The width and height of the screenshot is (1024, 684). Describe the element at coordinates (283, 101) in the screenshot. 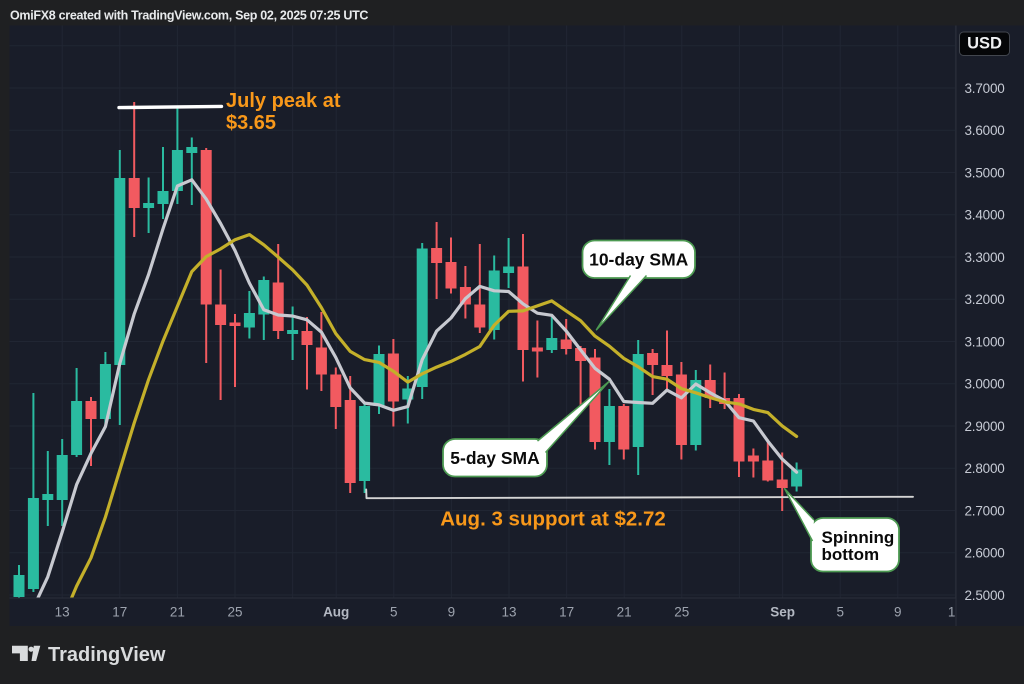

I see `svg-text: July peak at` at that location.